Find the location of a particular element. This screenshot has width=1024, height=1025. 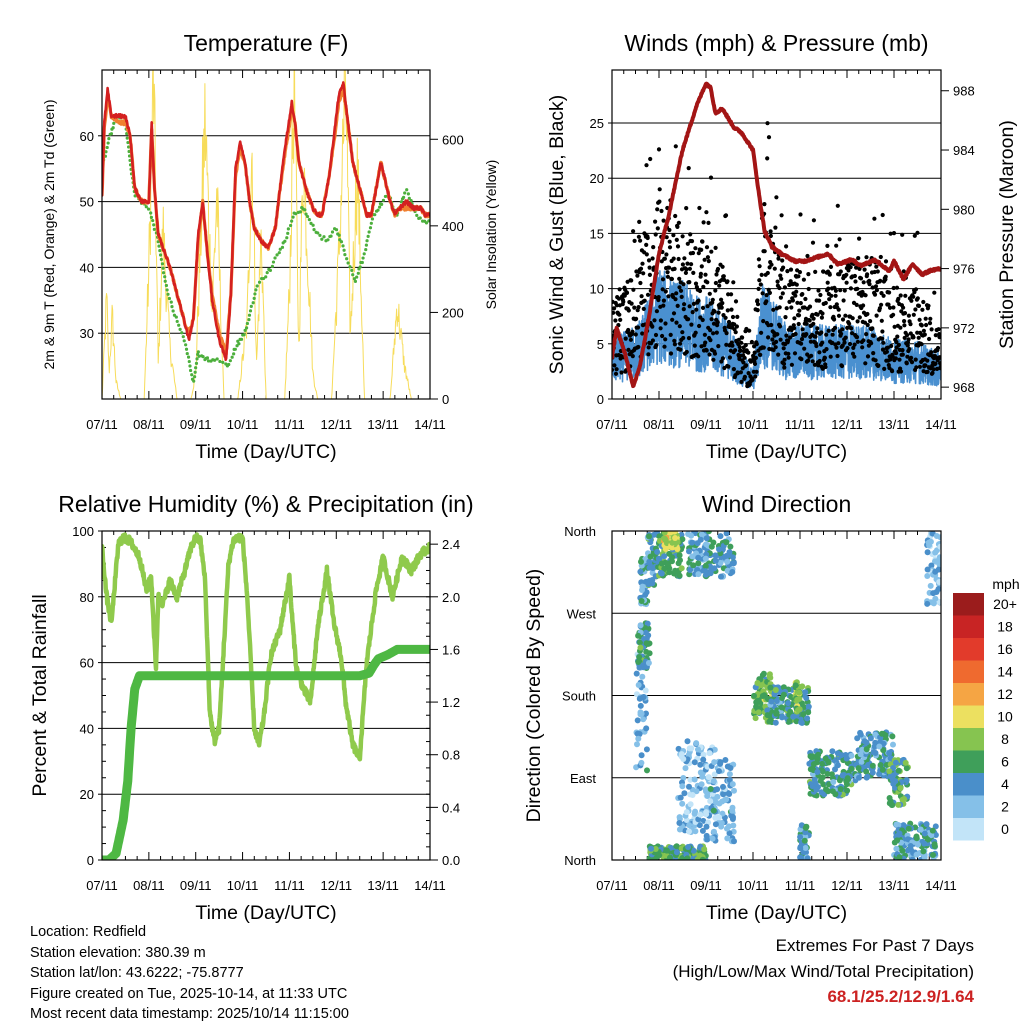

y2-tick-label: 400 is located at coordinates (453, 226).